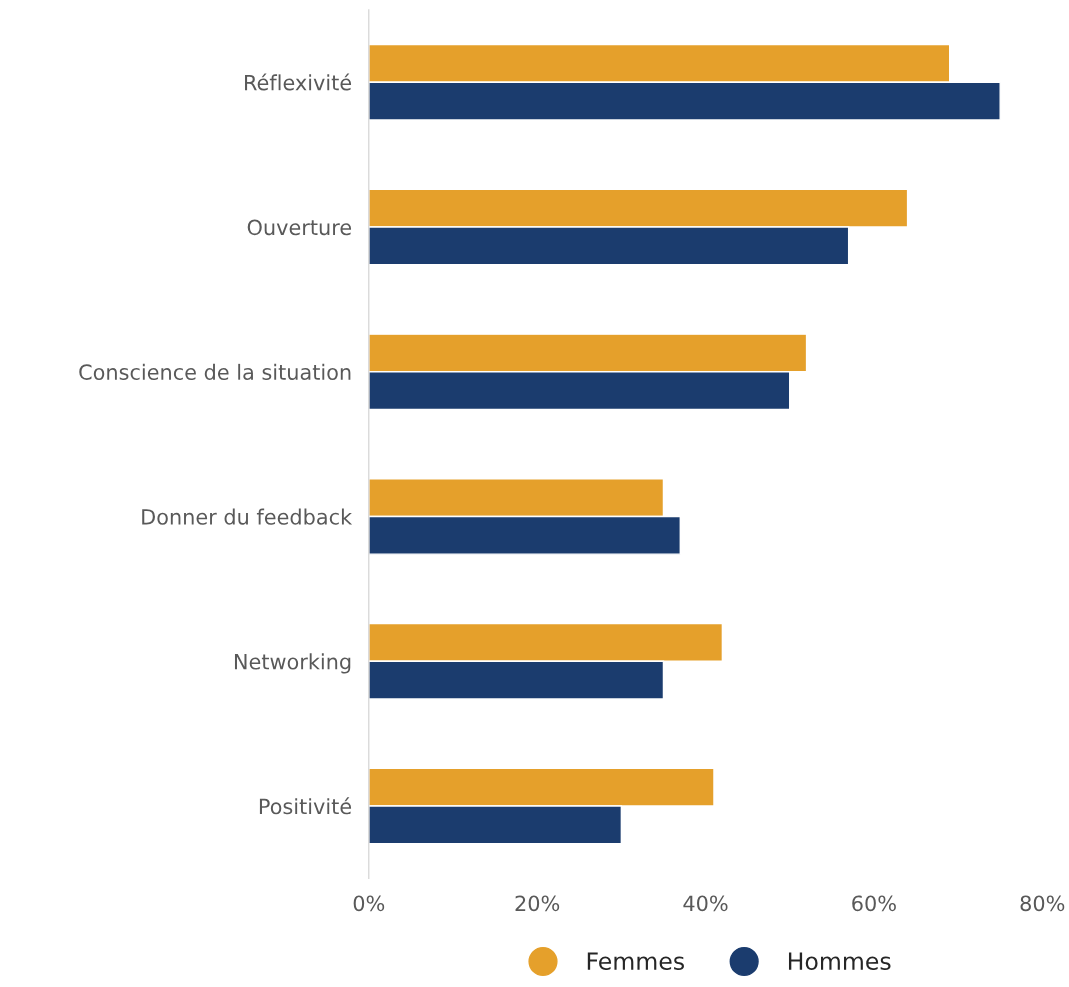 This screenshot has height=987, width=1069. Describe the element at coordinates (537, 903) in the screenshot. I see `x-tick-label: 20%` at that location.